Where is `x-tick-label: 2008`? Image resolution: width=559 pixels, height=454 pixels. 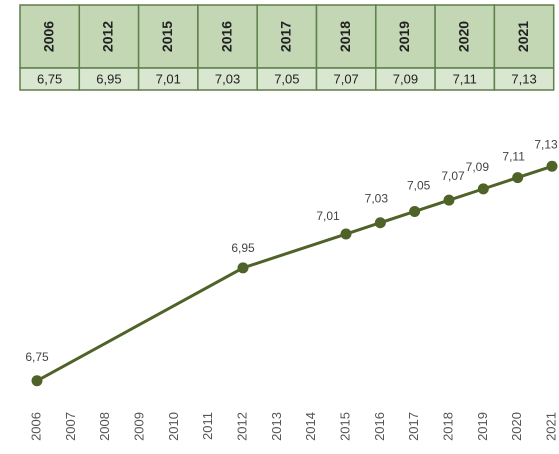
x-tick-label: 2008 is located at coordinates (104, 426).